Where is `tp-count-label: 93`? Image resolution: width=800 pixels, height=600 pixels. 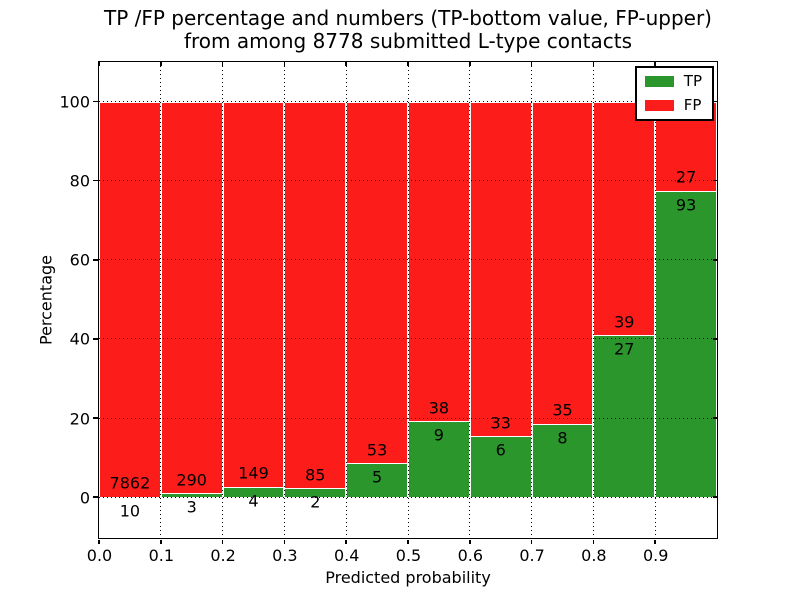
tp-count-label: 93 is located at coordinates (686, 205).